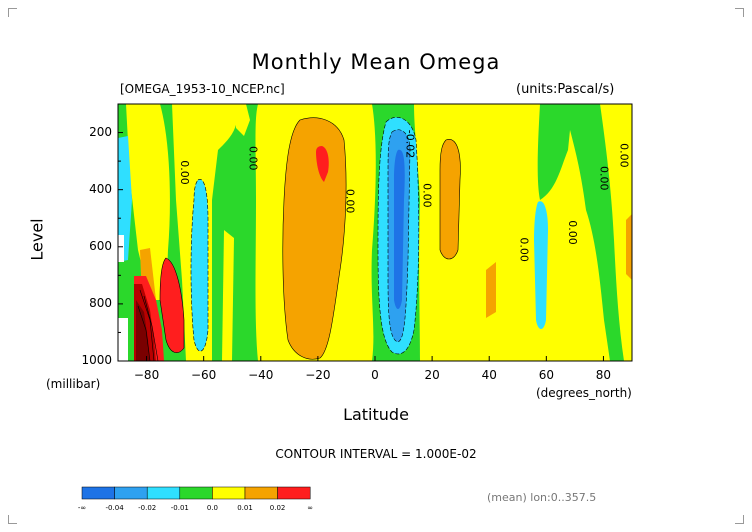  What do you see at coordinates (96, 360) in the screenshot?
I see `y-tick-label: 1000` at bounding box center [96, 360].